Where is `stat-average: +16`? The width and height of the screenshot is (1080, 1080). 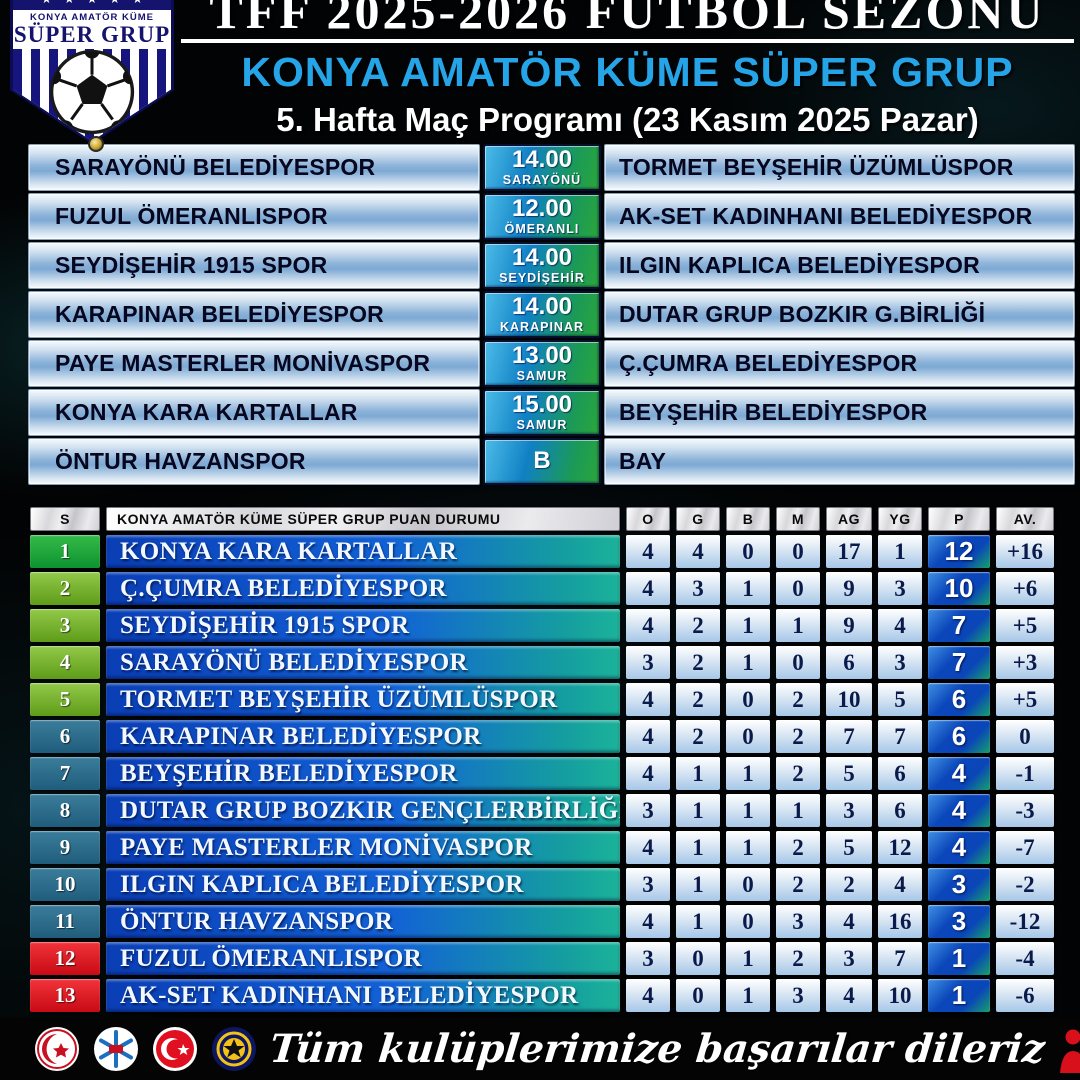
stat-average: +16 is located at coordinates (1025, 551).